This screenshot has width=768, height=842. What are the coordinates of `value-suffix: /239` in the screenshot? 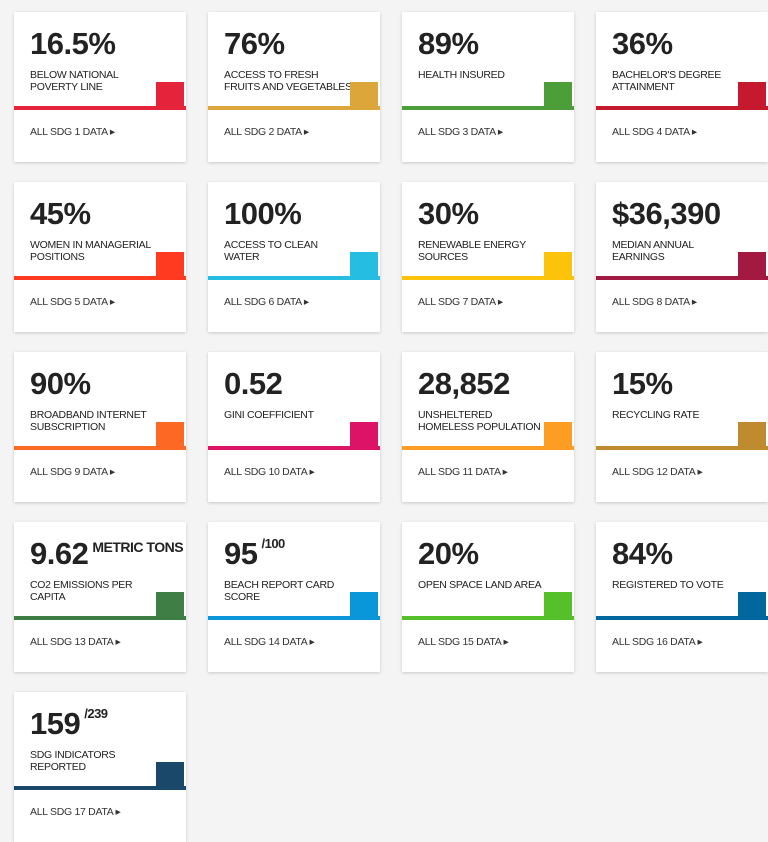 It's located at (96, 713).